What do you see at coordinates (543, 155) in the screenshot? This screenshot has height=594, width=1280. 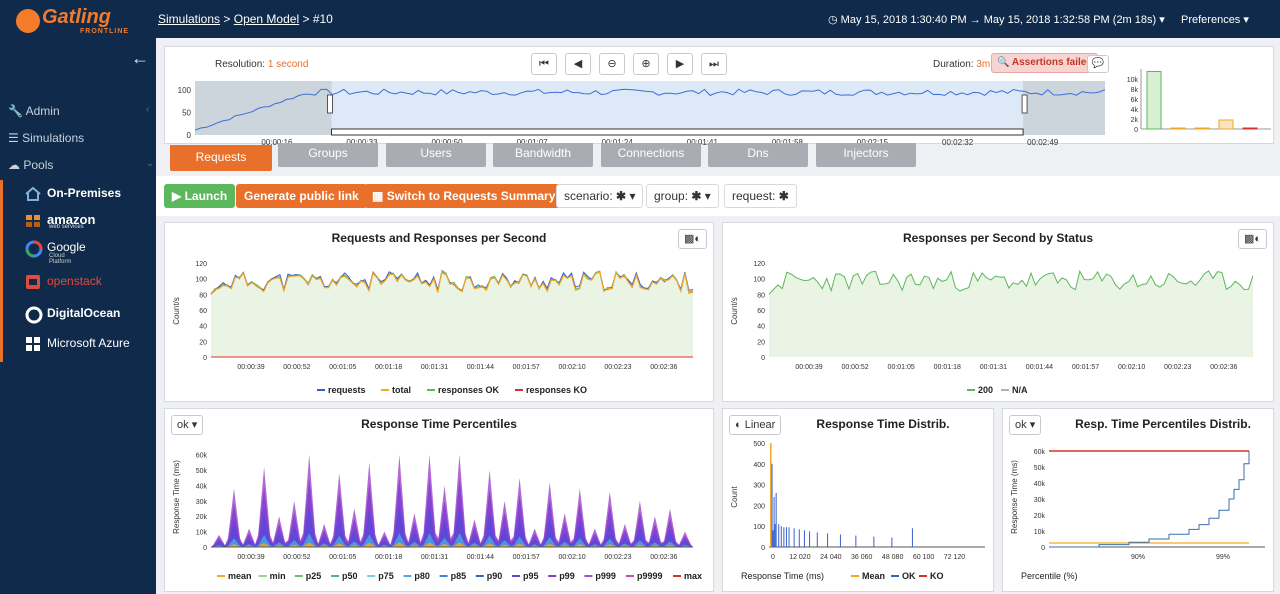 I see `tab-bandwidth: Bandwidth` at bounding box center [543, 155].